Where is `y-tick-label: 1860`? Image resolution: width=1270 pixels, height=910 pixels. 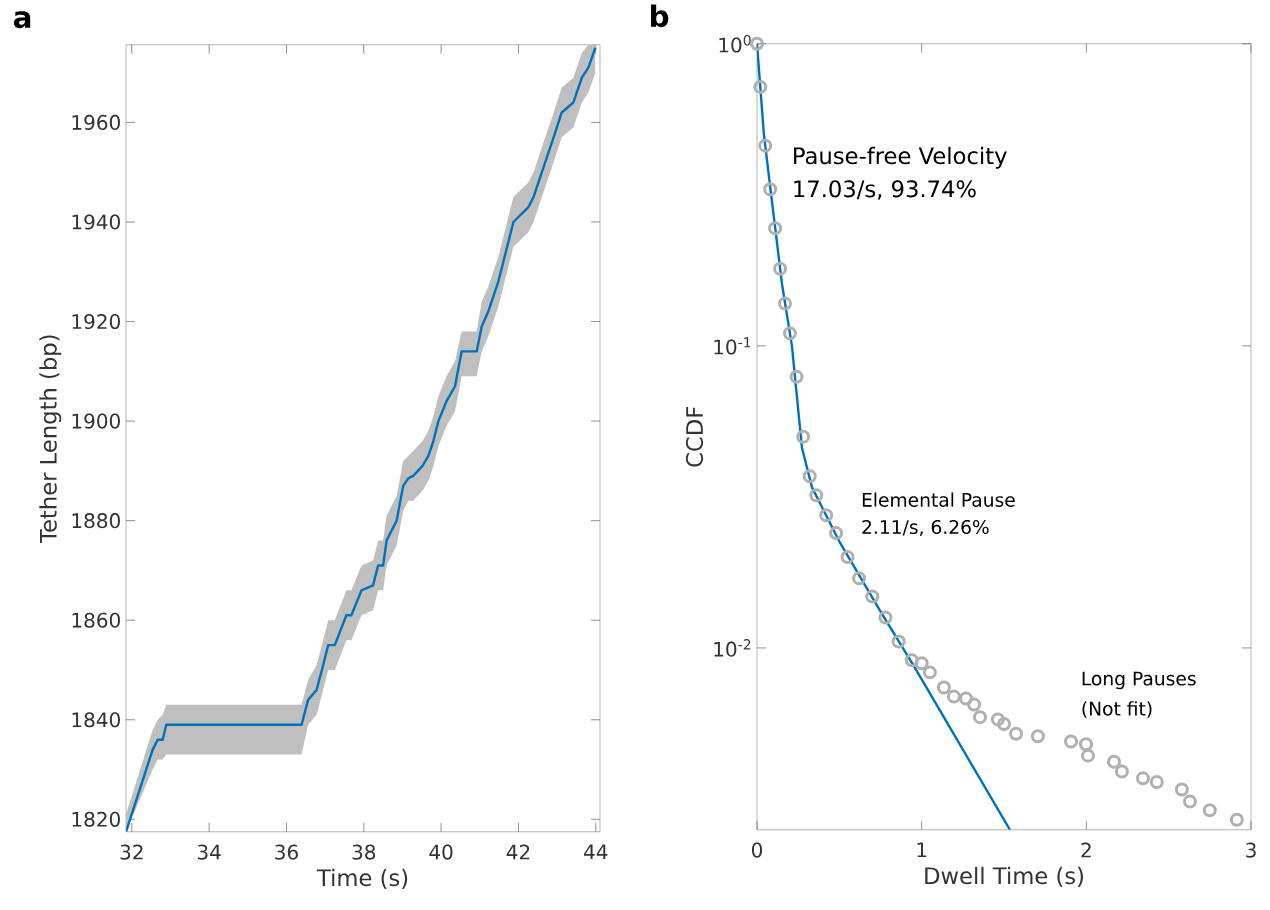 y-tick-label: 1860 is located at coordinates (96, 620).